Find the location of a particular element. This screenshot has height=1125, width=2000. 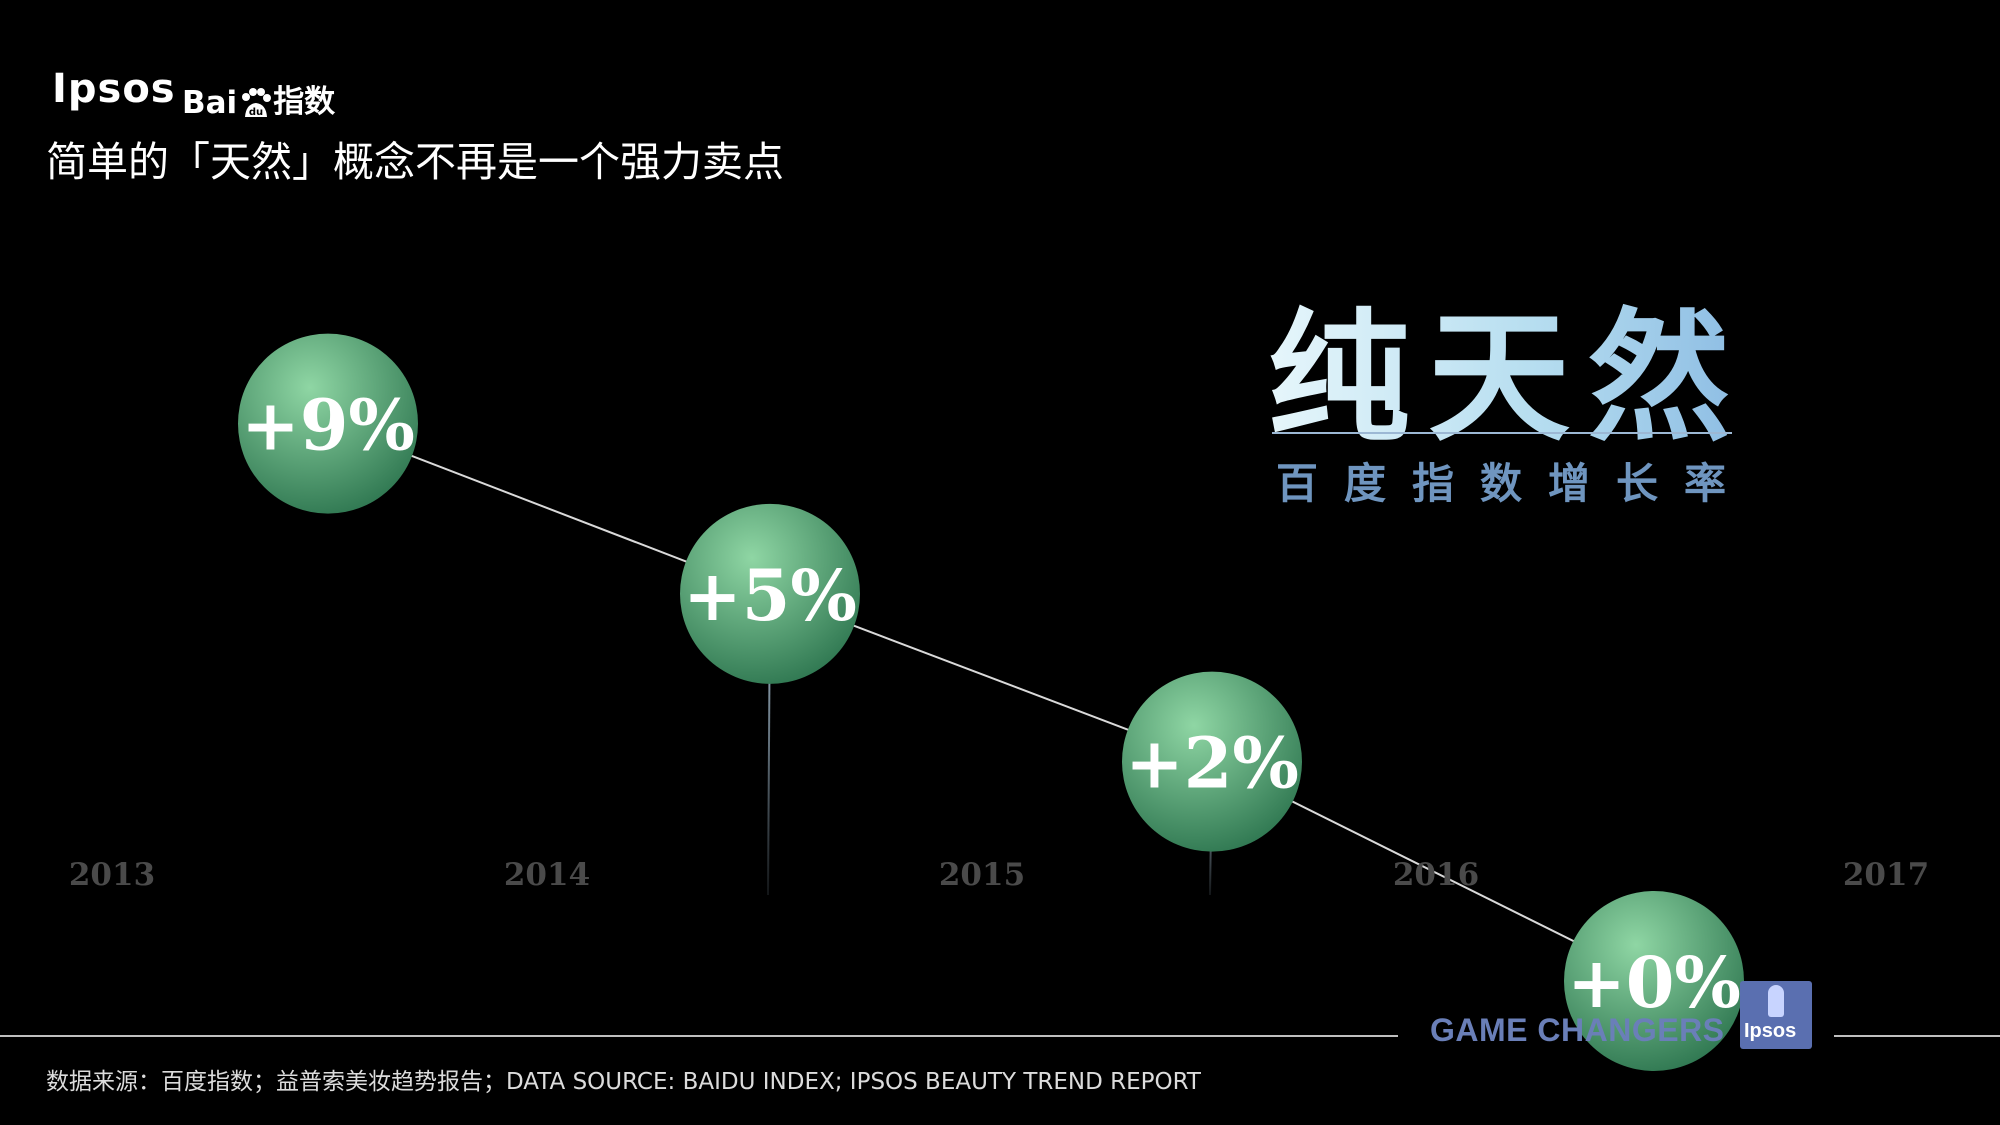

year-tick-label: 2013 is located at coordinates (112, 875).